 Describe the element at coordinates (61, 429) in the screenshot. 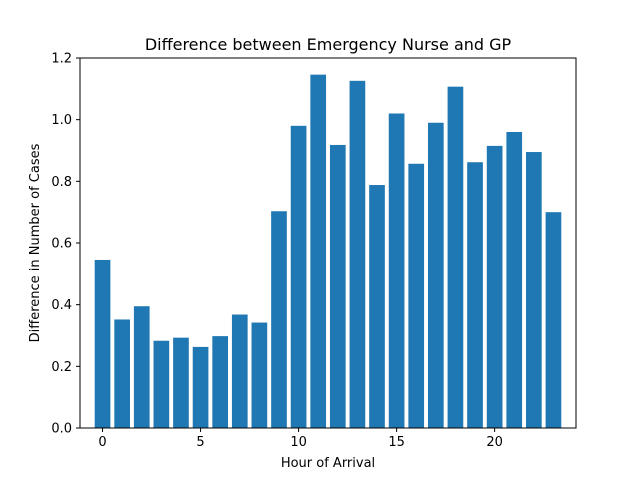

I see `y-tick-label: 0.0` at that location.